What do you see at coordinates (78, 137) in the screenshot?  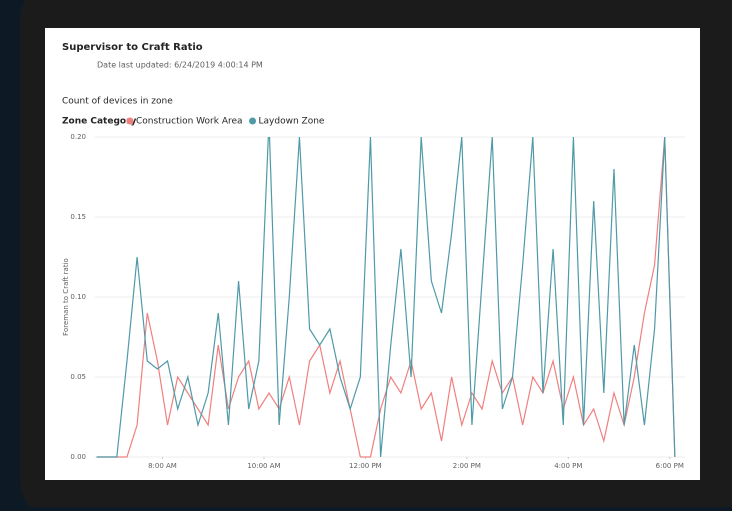 I see `y-tick-label: 0.20` at bounding box center [78, 137].